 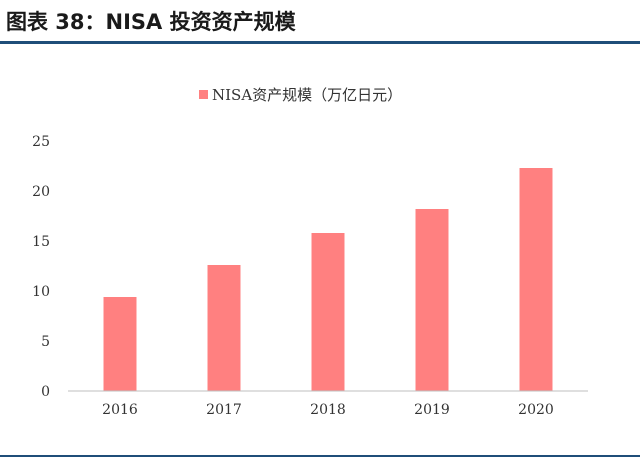 What do you see at coordinates (536, 410) in the screenshot?
I see `x-tick-label: 2020` at bounding box center [536, 410].